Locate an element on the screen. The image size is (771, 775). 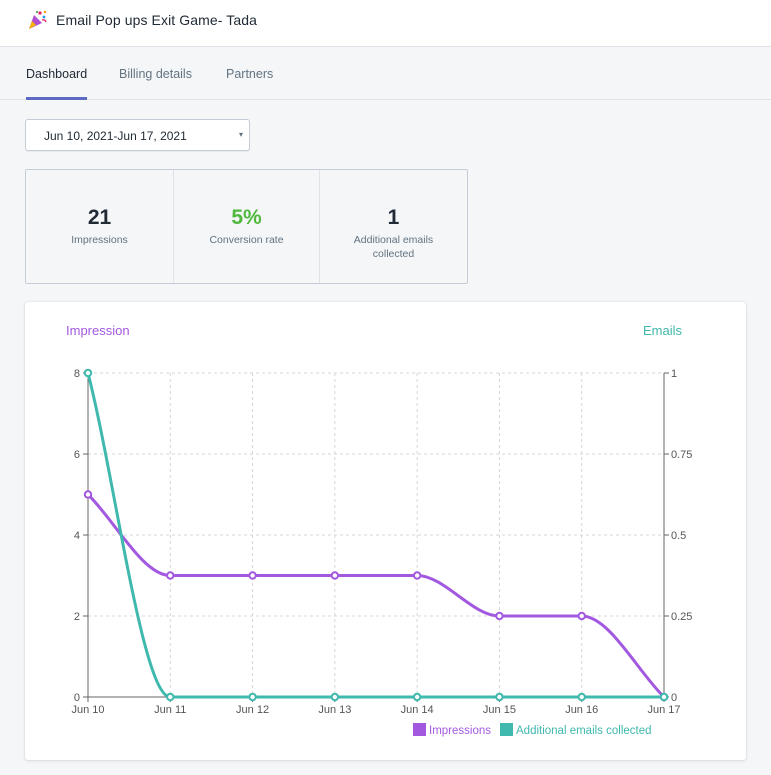
left-tick-label: 4 is located at coordinates (77, 536).